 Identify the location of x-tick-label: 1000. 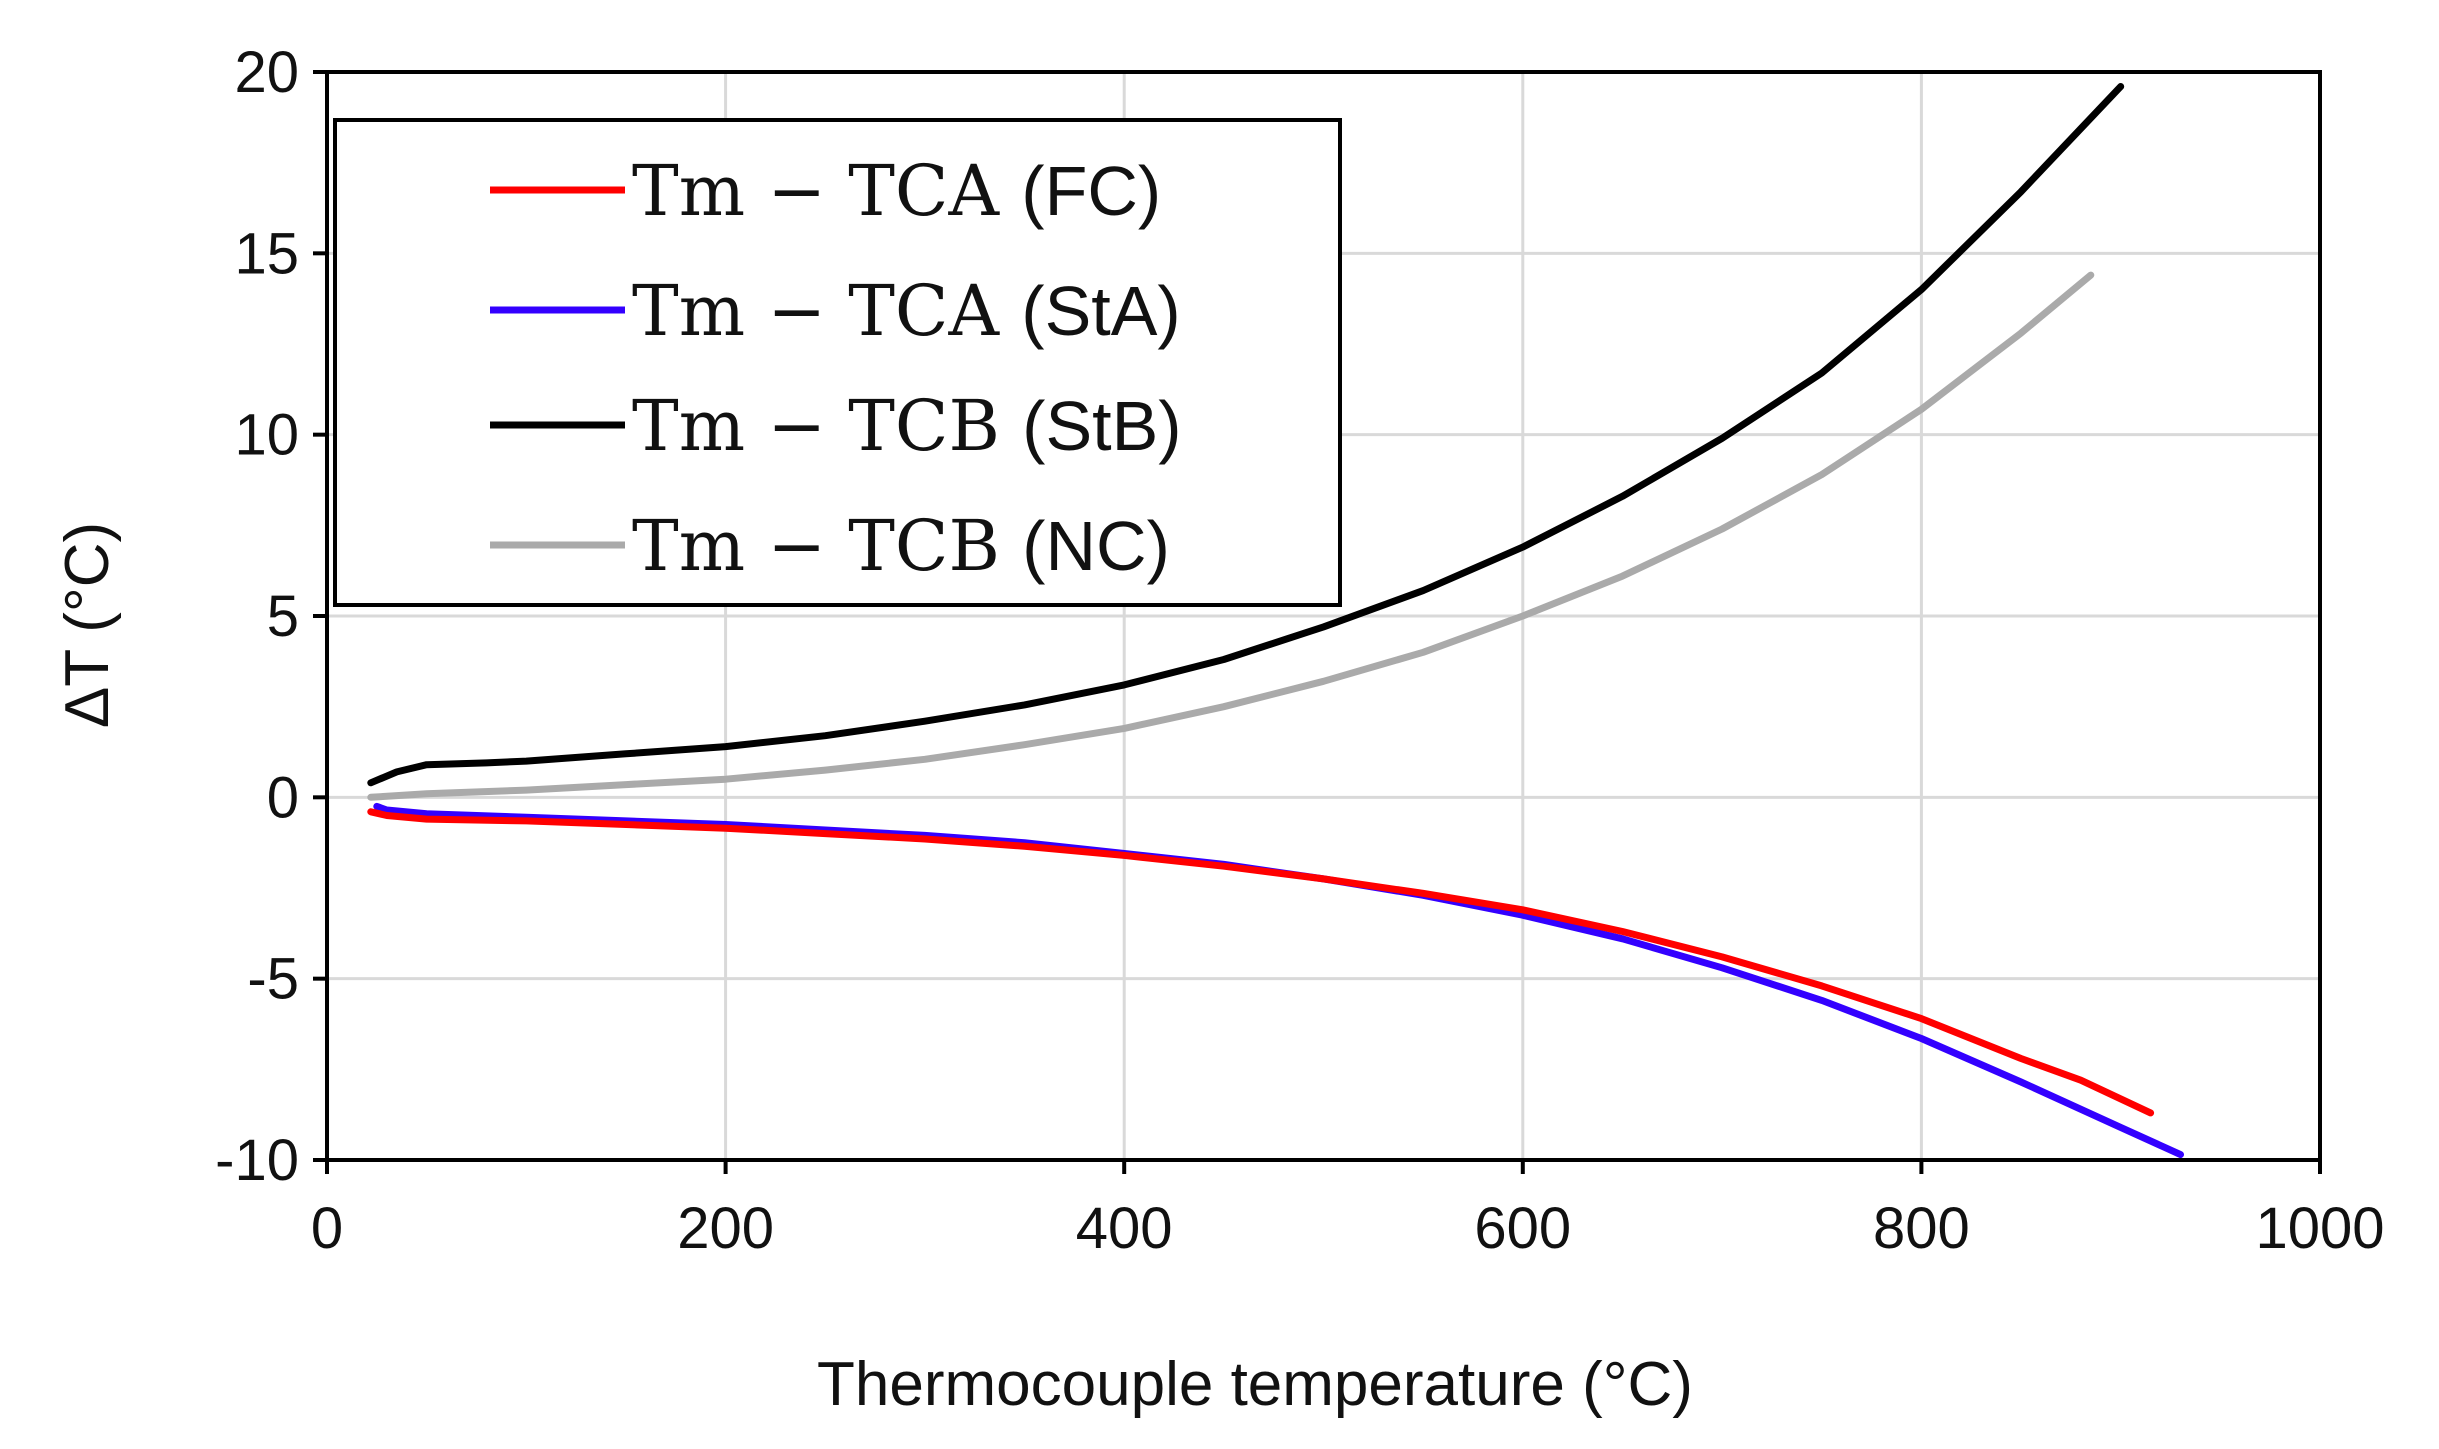
(2319, 1228).